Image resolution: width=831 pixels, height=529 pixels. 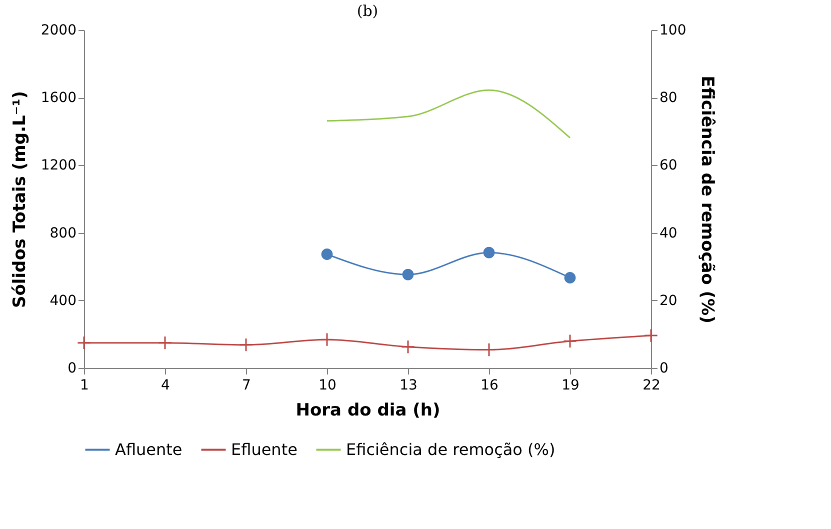 I want to click on x-tick-label: 13, so click(x=409, y=386).